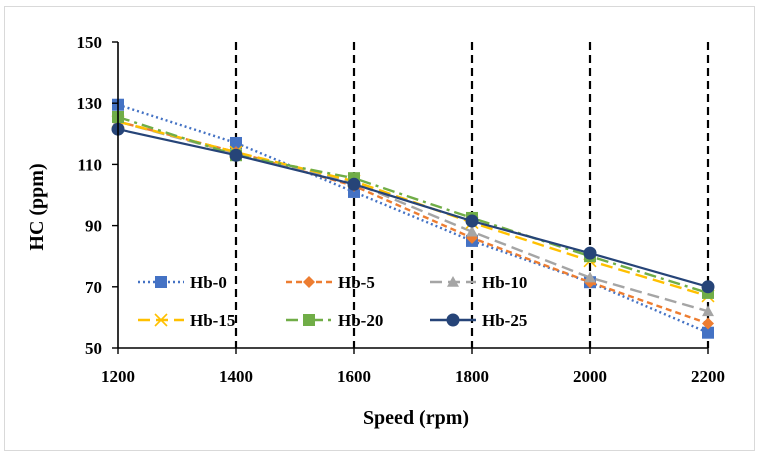 This screenshot has width=761, height=457. What do you see at coordinates (360, 320) in the screenshot?
I see `legend-label: Hb-20` at bounding box center [360, 320].